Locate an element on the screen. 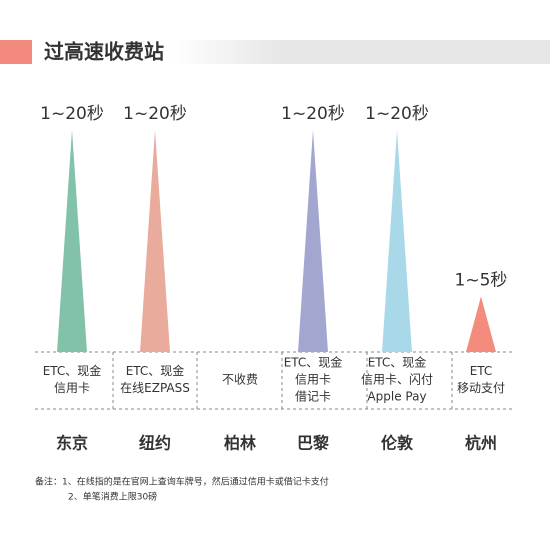  payment-method: 借记卡 is located at coordinates (313, 397).